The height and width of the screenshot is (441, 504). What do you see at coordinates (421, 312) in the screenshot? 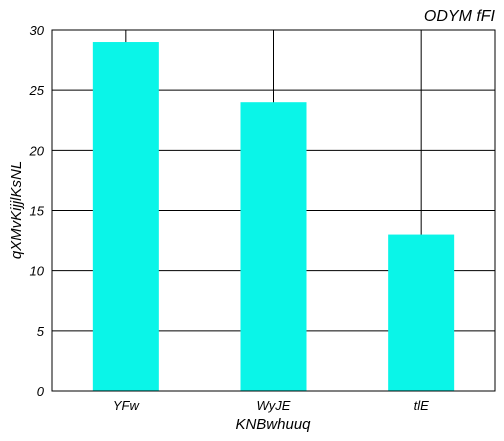
I see `bar-tlE` at bounding box center [421, 312].